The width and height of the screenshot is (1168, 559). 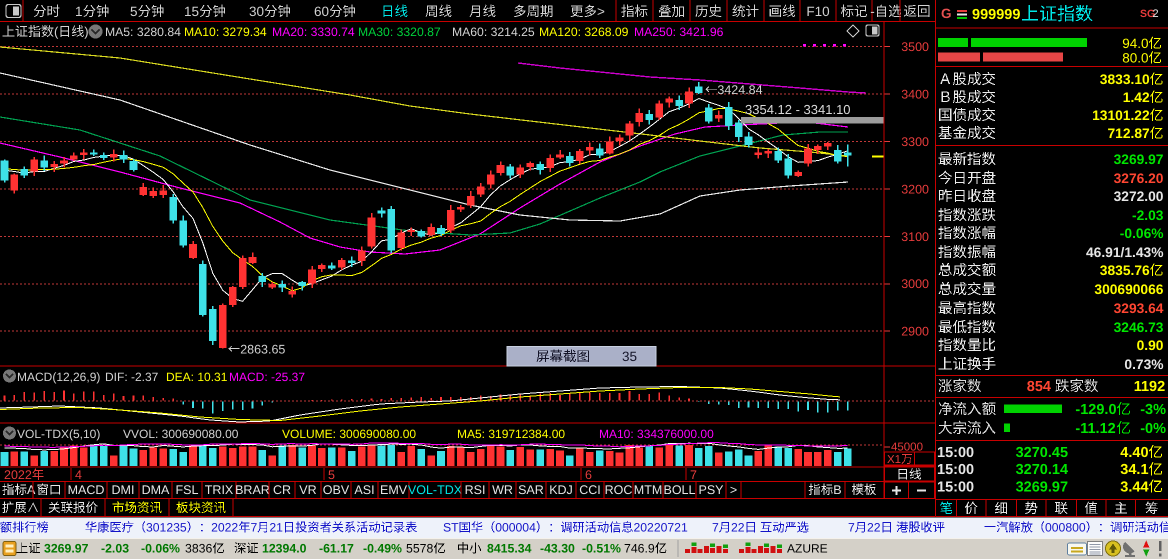 What do you see at coordinates (807, 549) in the screenshot?
I see `svg-text: AZURE` at bounding box center [807, 549].